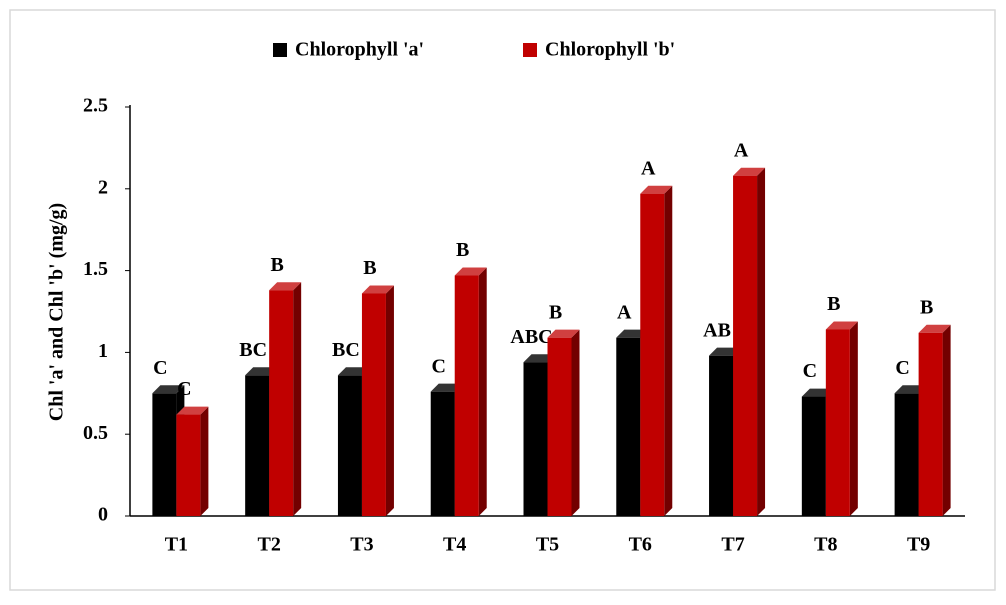 The width and height of the screenshot is (1006, 605). I want to click on x-tick-label: T8, so click(825, 545).